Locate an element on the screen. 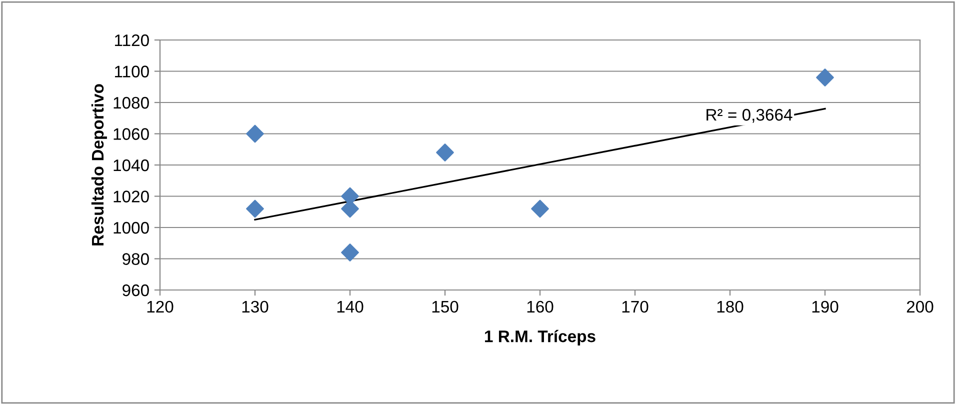 The width and height of the screenshot is (956, 405). y-tick-label: 1080 is located at coordinates (131, 102).